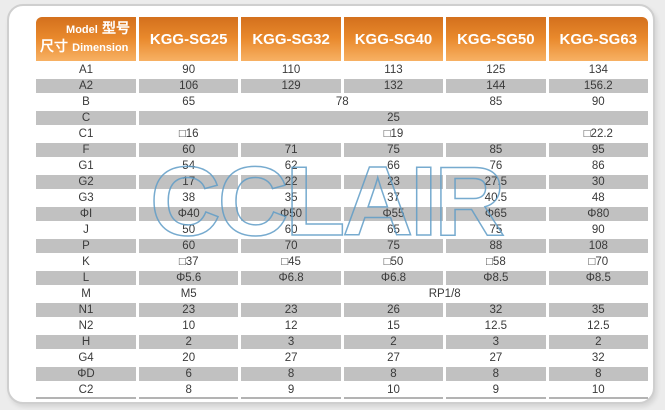 The height and width of the screenshot is (410, 665). What do you see at coordinates (342, 150) in the screenshot?
I see `table-row-F: F 60 71 75 85 95` at bounding box center [342, 150].